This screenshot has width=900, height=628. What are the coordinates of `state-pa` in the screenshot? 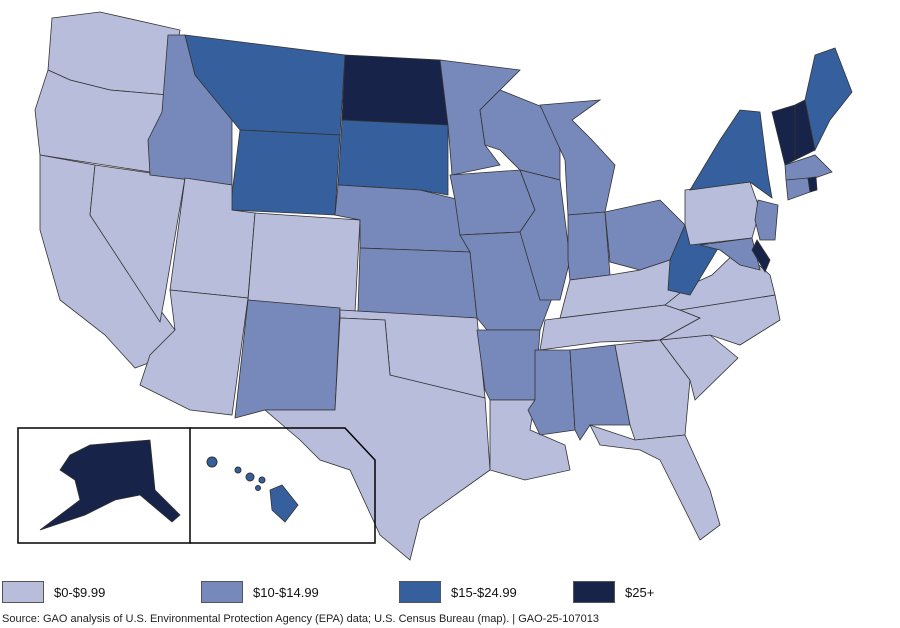 It's located at (722, 213).